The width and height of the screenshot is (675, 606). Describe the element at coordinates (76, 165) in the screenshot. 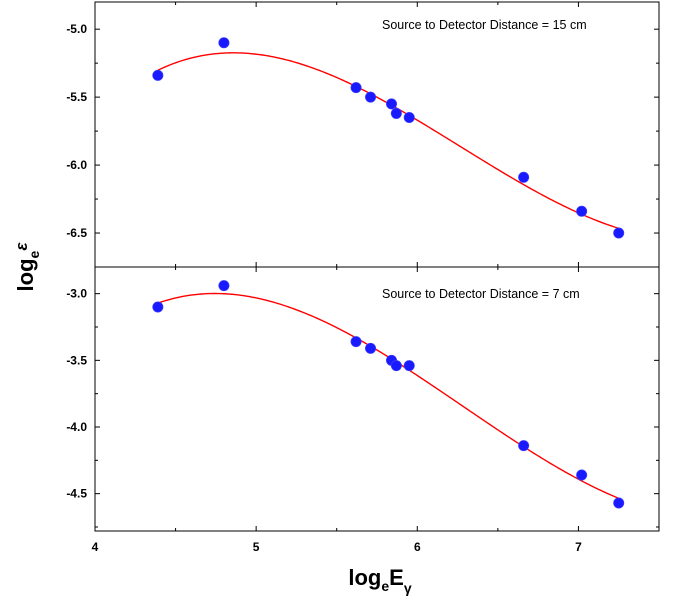

I see `y-tick-label: -6.0` at that location.